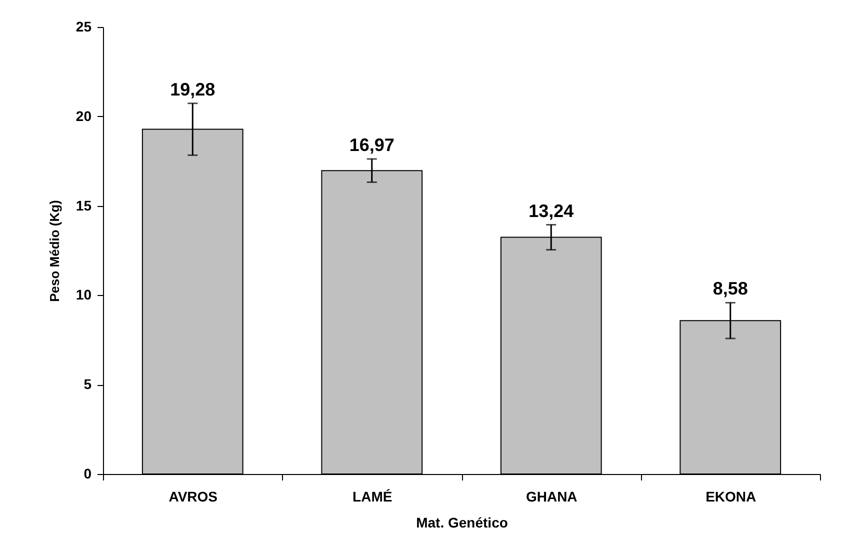 This screenshot has width=854, height=559. I want to click on x-tick-label: AVROS, so click(193, 496).